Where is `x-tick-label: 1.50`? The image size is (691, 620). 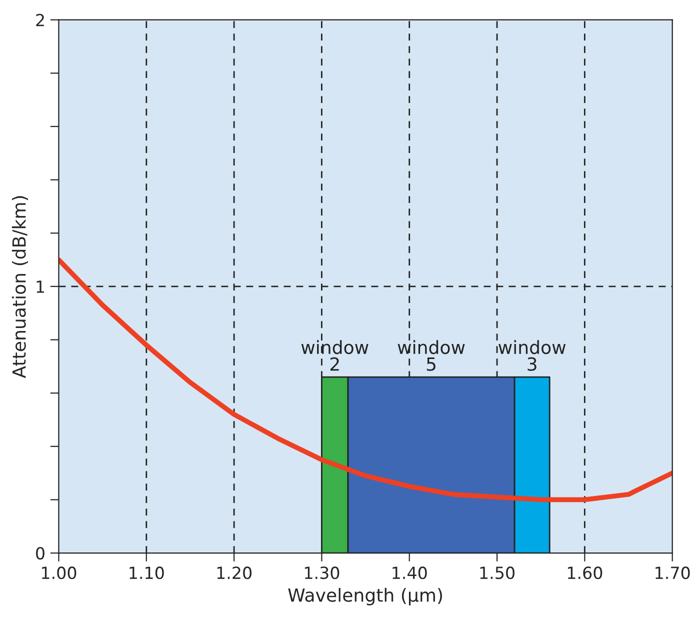 x-tick-label: 1.50 is located at coordinates (497, 573).